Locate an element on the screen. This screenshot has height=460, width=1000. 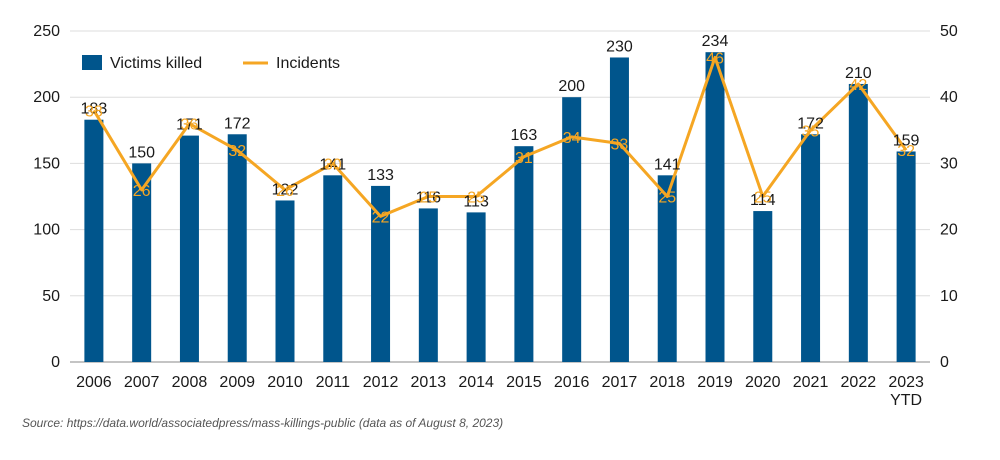
legend-swatch-victims is located at coordinates (92, 62).